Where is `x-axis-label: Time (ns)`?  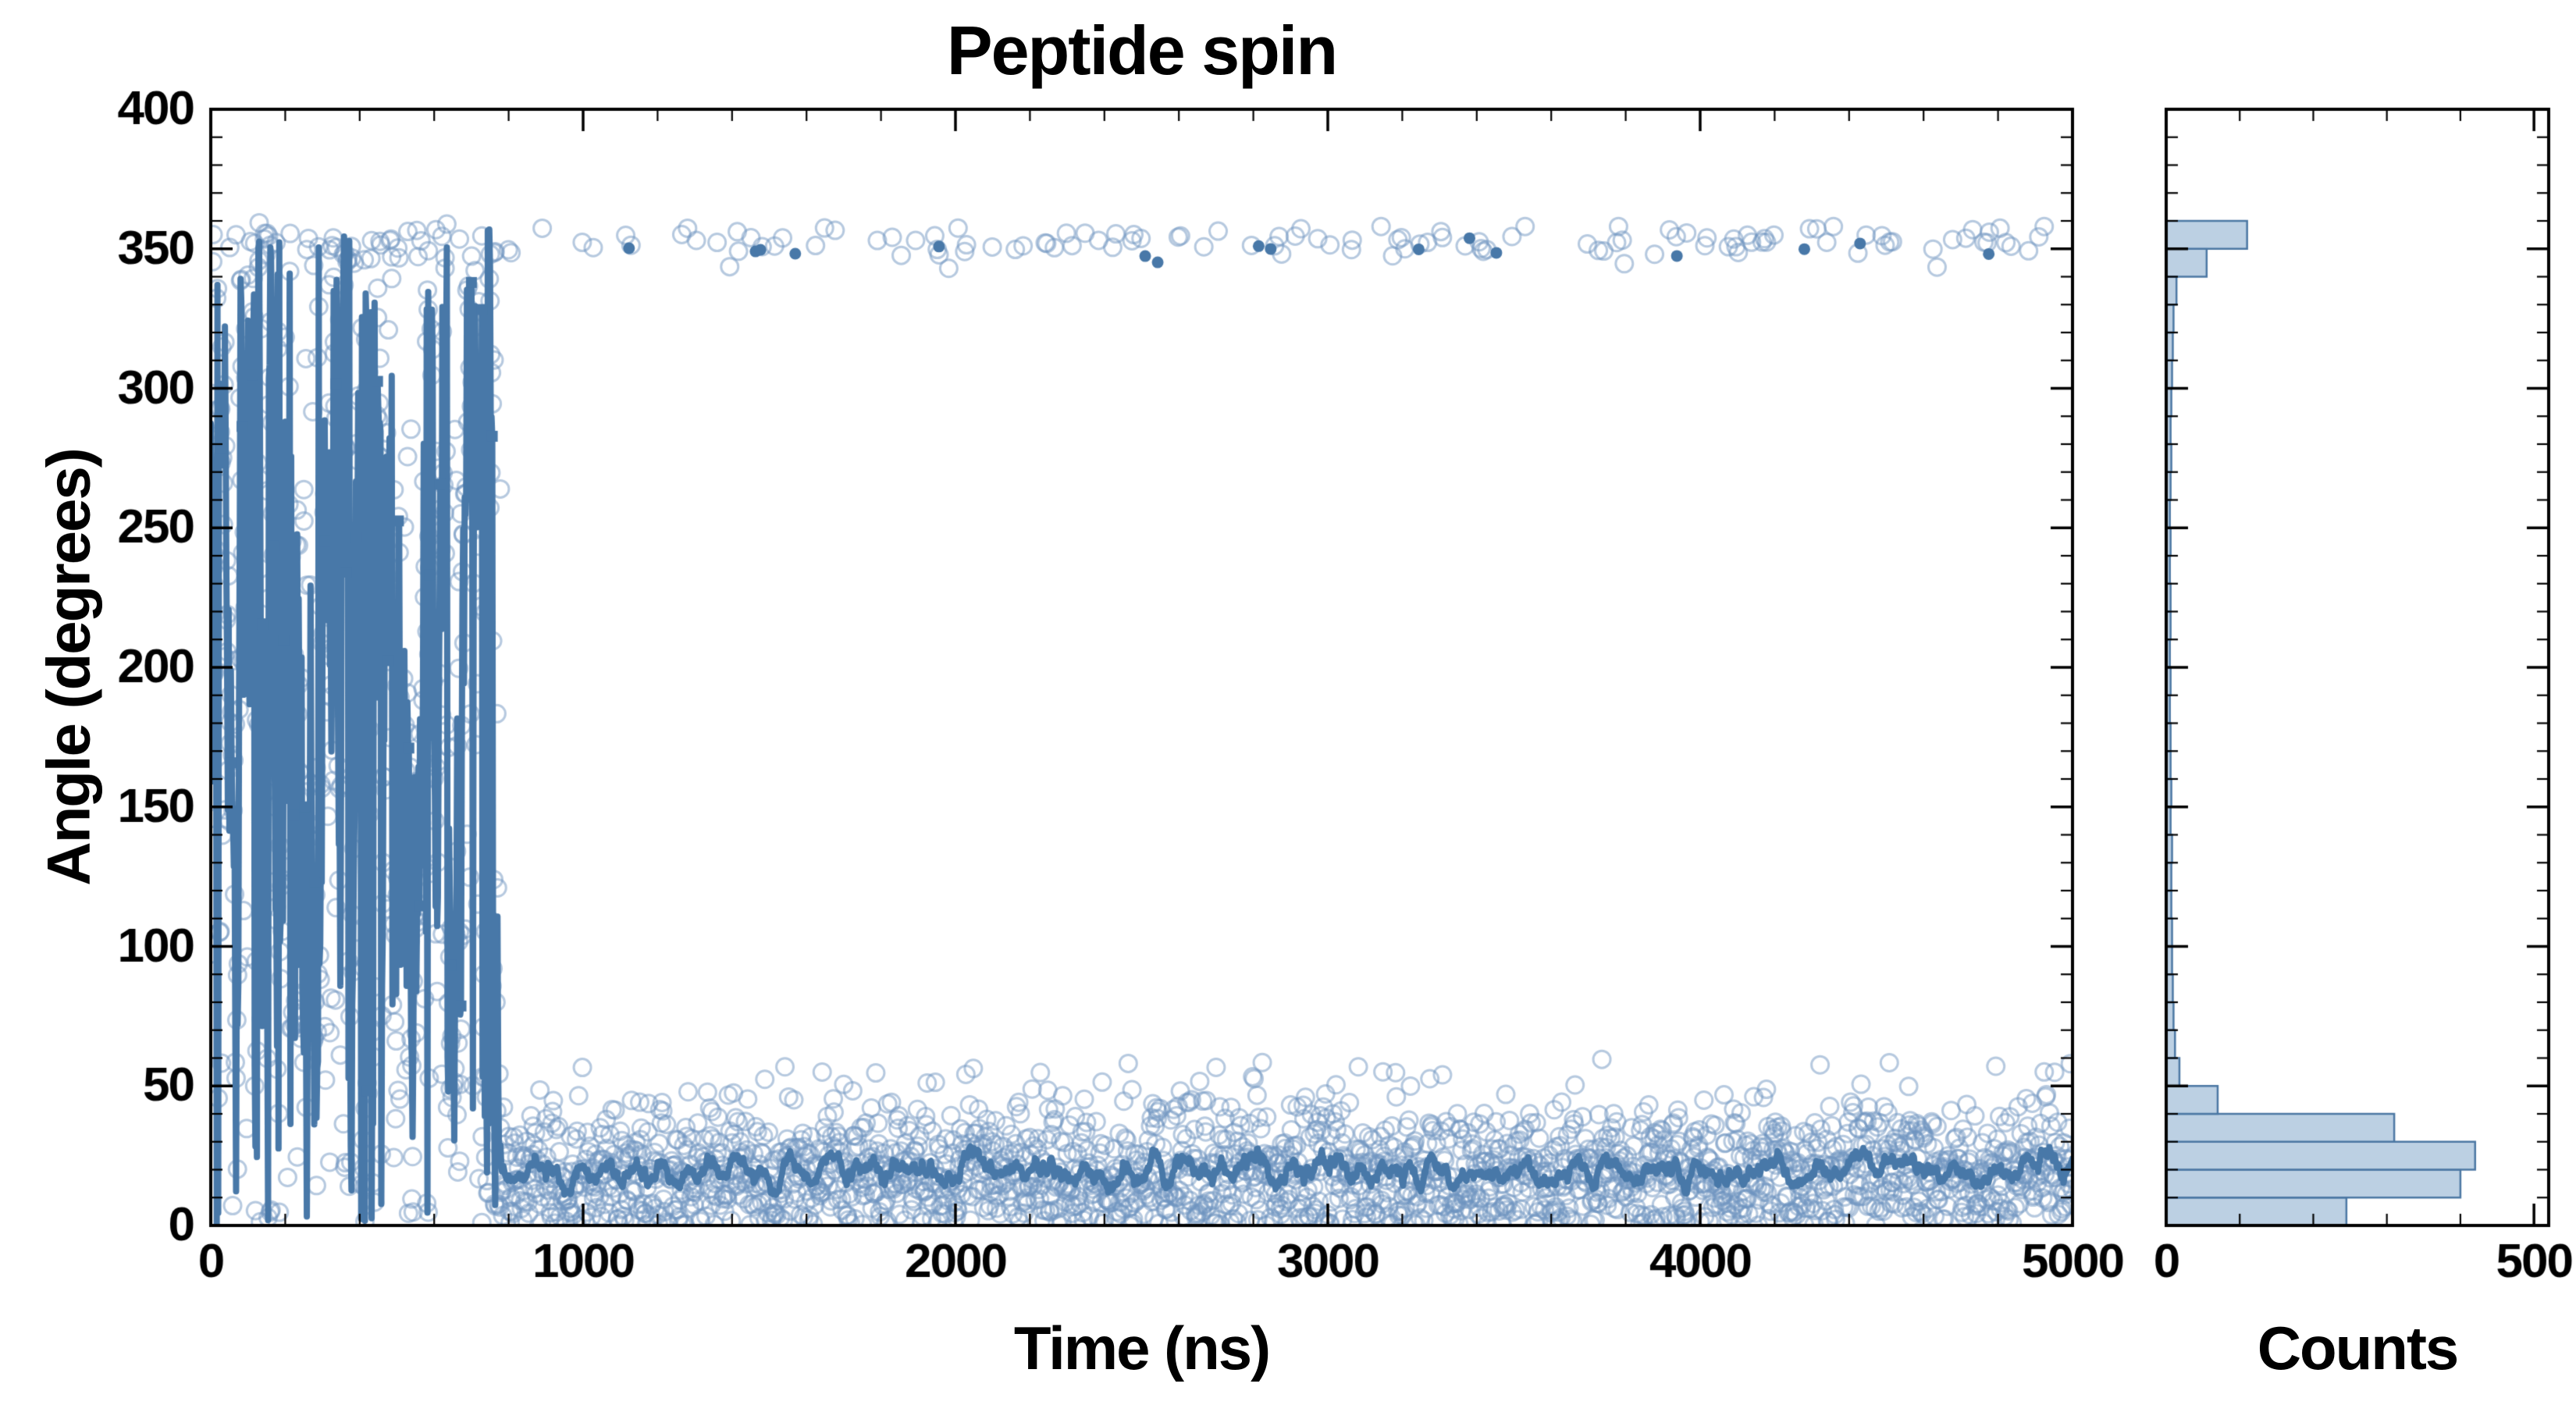 x-axis-label: Time (ns) is located at coordinates (1142, 1348).